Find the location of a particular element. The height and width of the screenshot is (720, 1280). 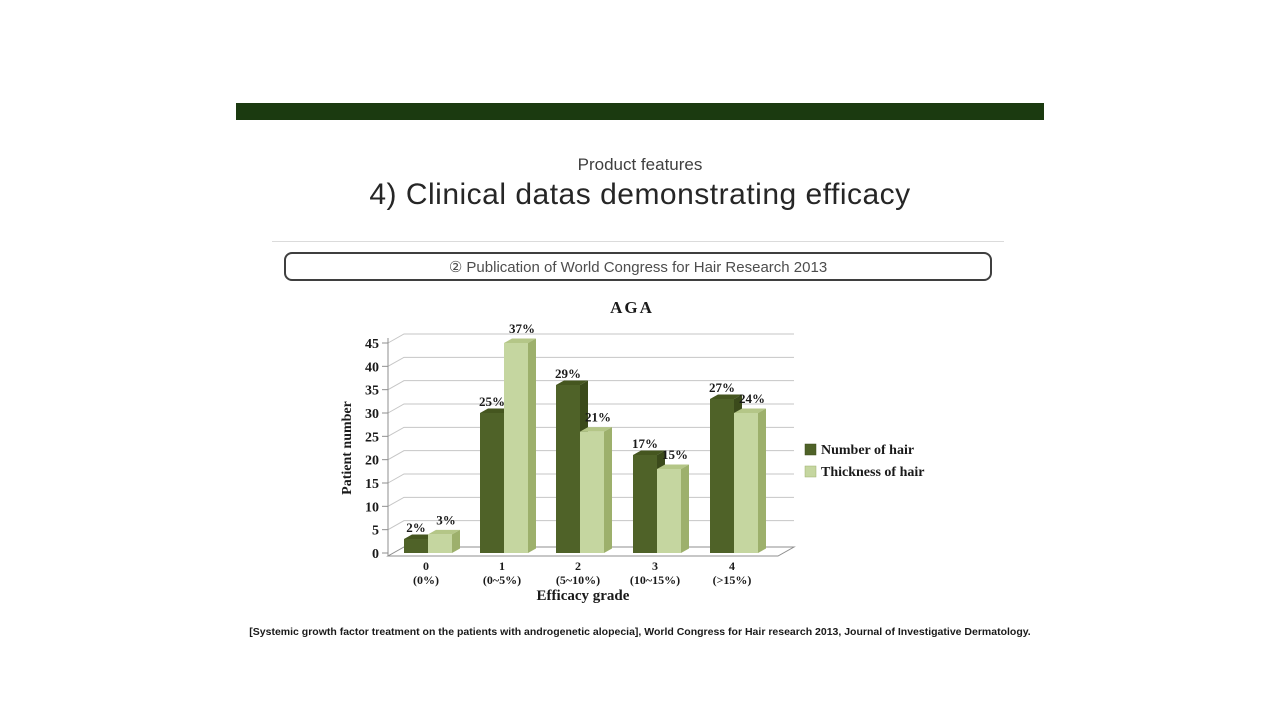

value-label-series2: 21% is located at coordinates (598, 417).